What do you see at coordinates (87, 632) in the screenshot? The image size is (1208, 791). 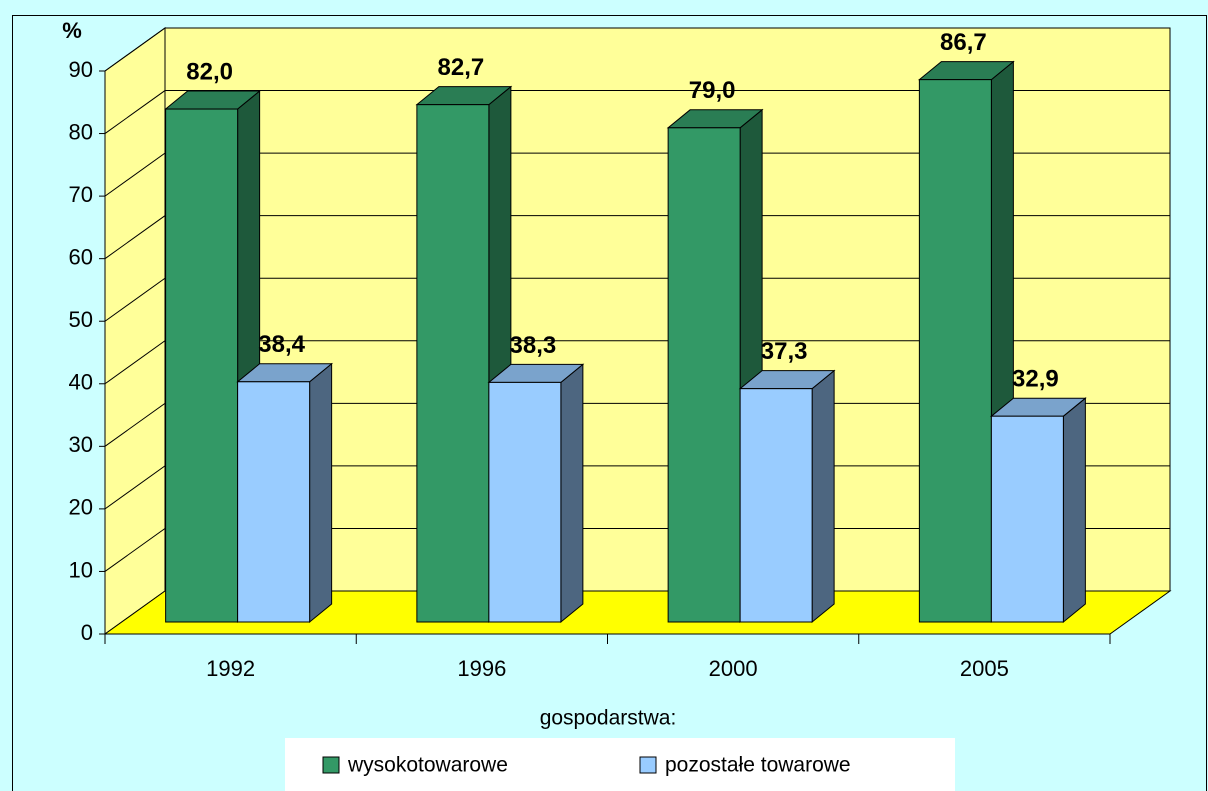 I see `y-tick-label: 0` at bounding box center [87, 632].